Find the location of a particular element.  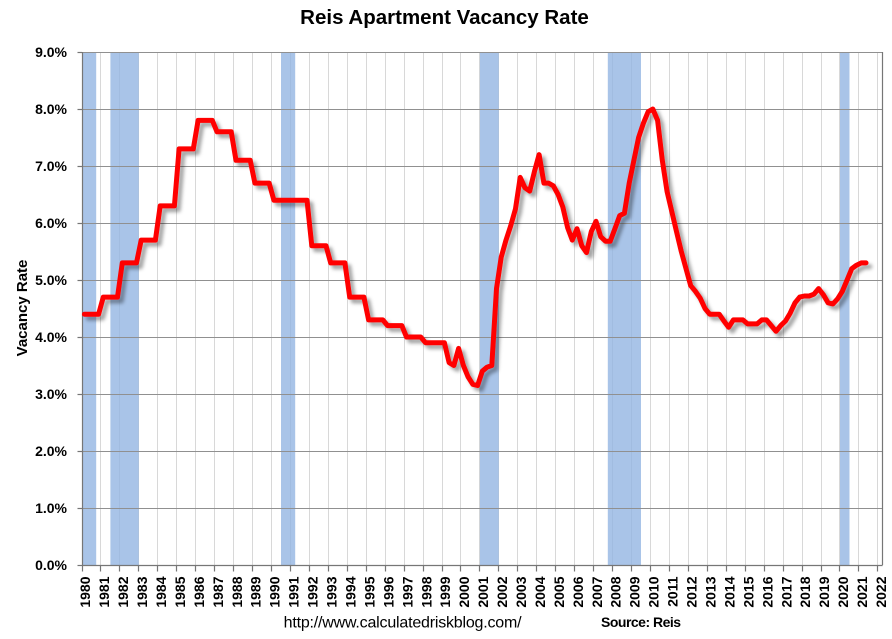

svg-text: 2019 is located at coordinates (824, 591).